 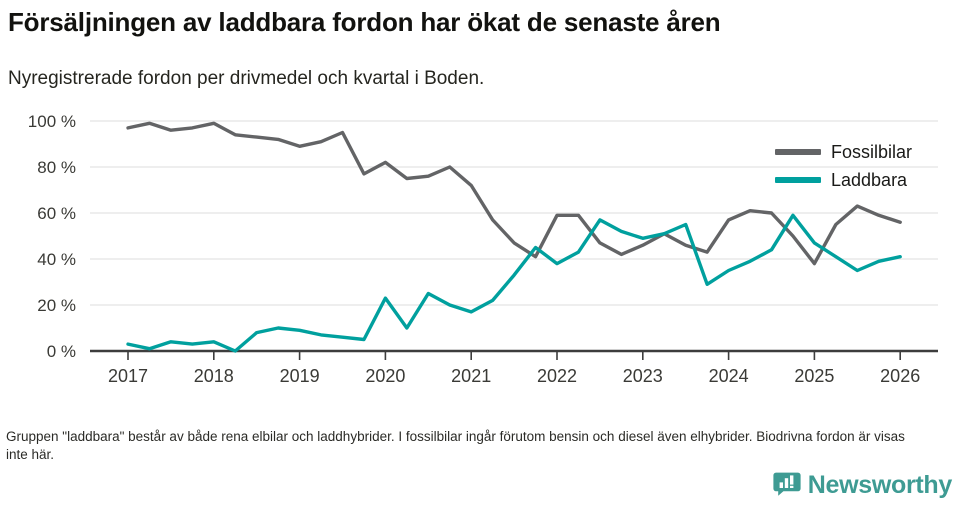 I want to click on x-axis-tick-label: 2022, so click(x=557, y=376).